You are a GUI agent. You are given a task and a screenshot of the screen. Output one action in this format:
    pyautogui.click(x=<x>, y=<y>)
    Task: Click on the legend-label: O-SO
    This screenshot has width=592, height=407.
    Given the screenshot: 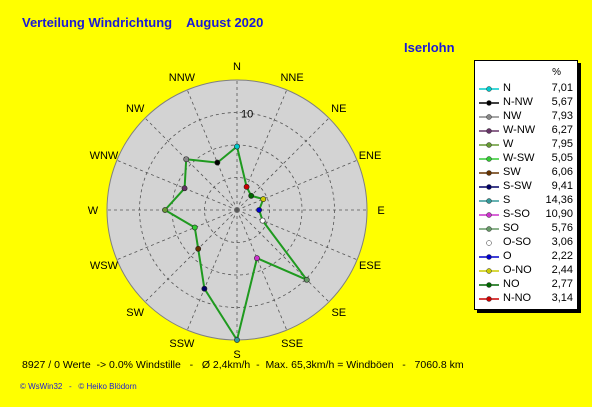 What is the action you would take?
    pyautogui.click(x=517, y=242)
    